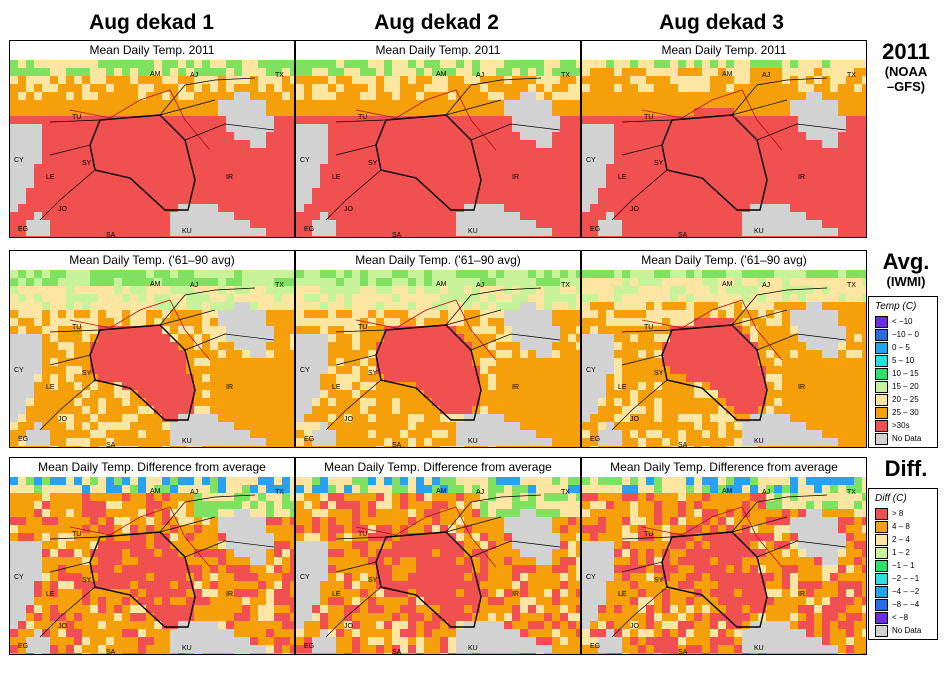  I want to click on country-border, so click(515, 342).